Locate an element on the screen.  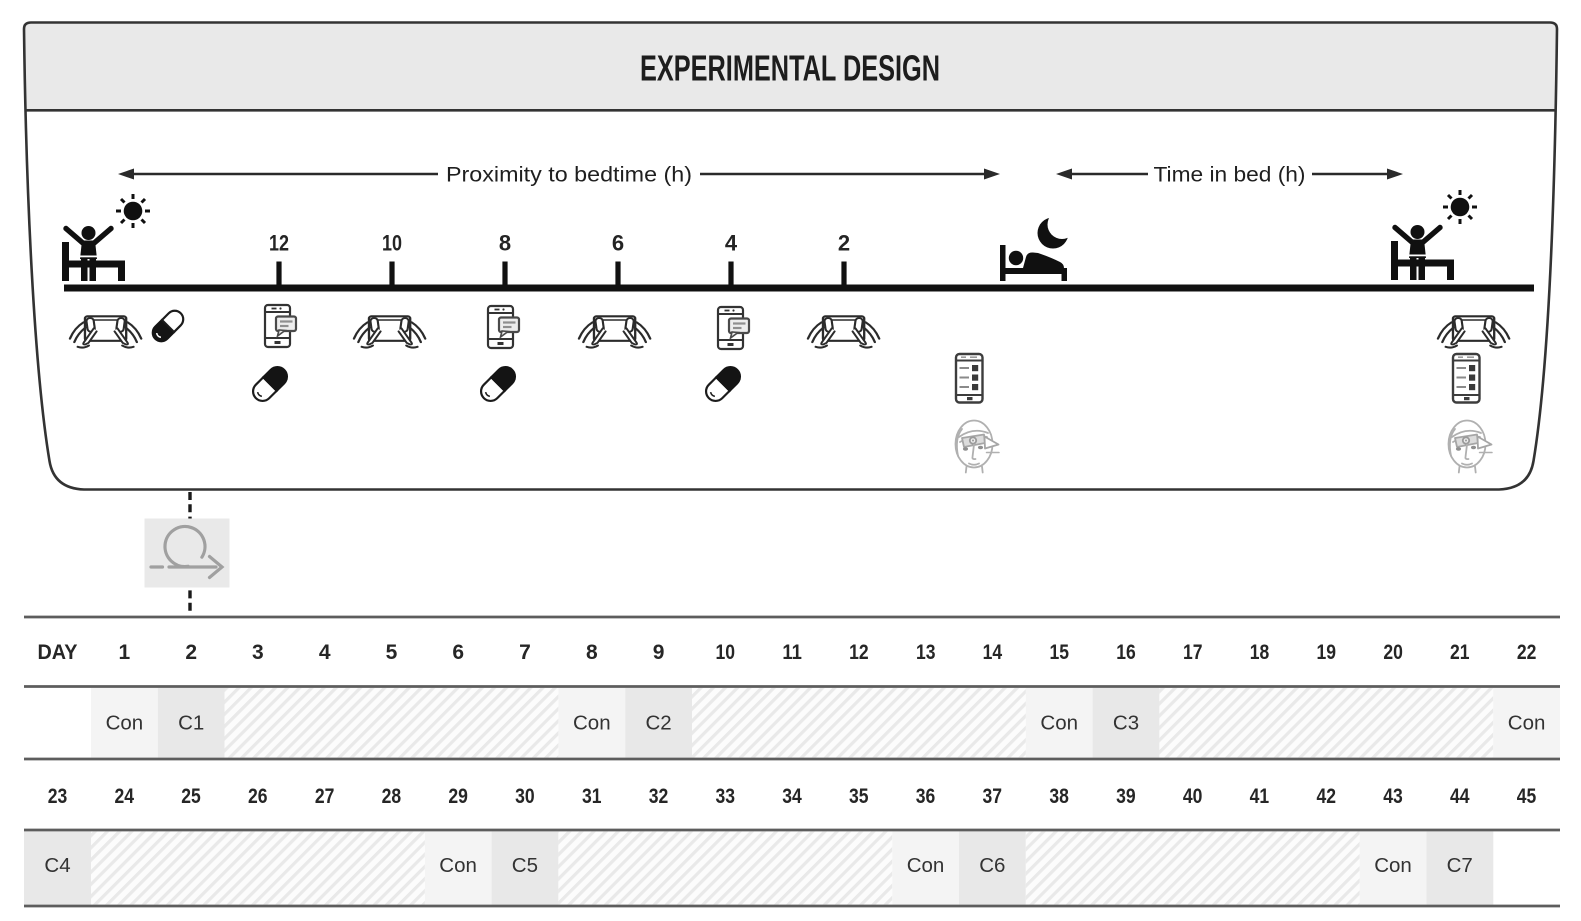
svg-text: 38 is located at coordinates (1059, 796).